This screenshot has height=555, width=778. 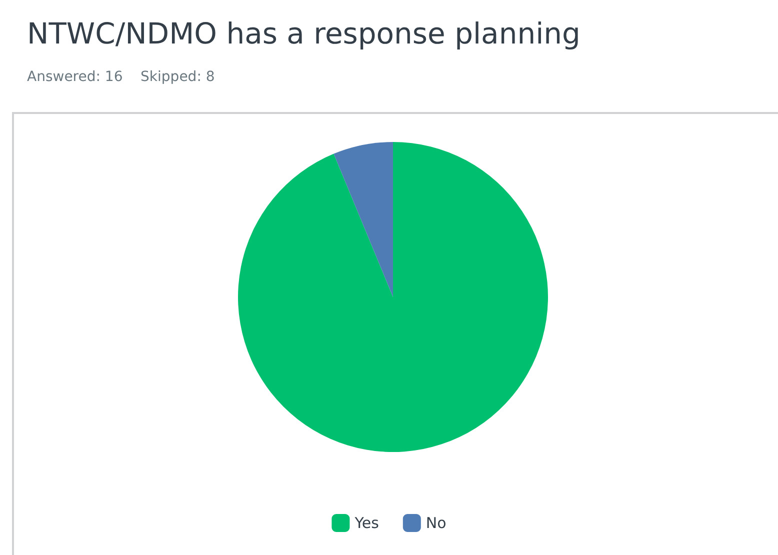 What do you see at coordinates (303, 33) in the screenshot?
I see `chart-title: NTWC/NDMO has a response planning` at bounding box center [303, 33].